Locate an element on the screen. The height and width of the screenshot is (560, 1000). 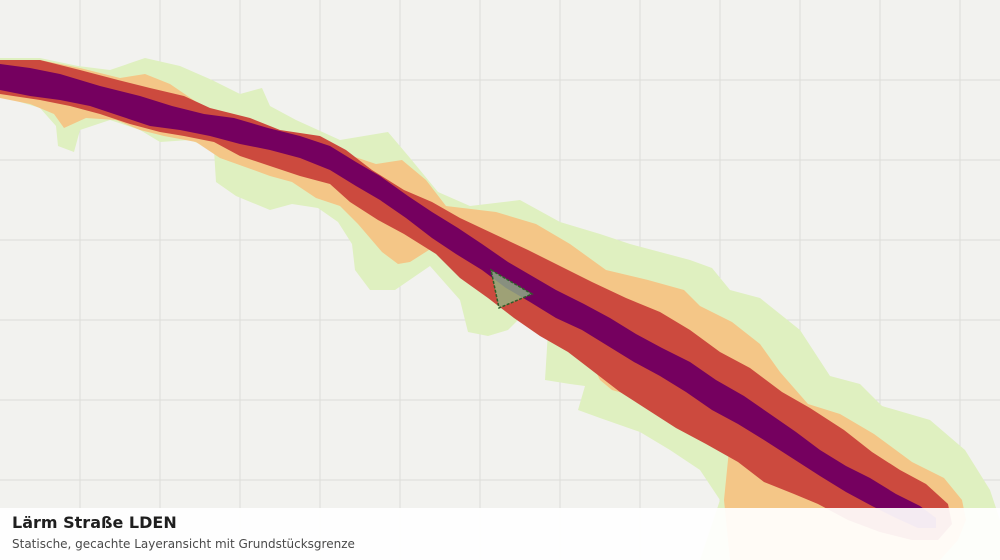
layer-title: Lärm Straße LDEN is located at coordinates (94, 522).